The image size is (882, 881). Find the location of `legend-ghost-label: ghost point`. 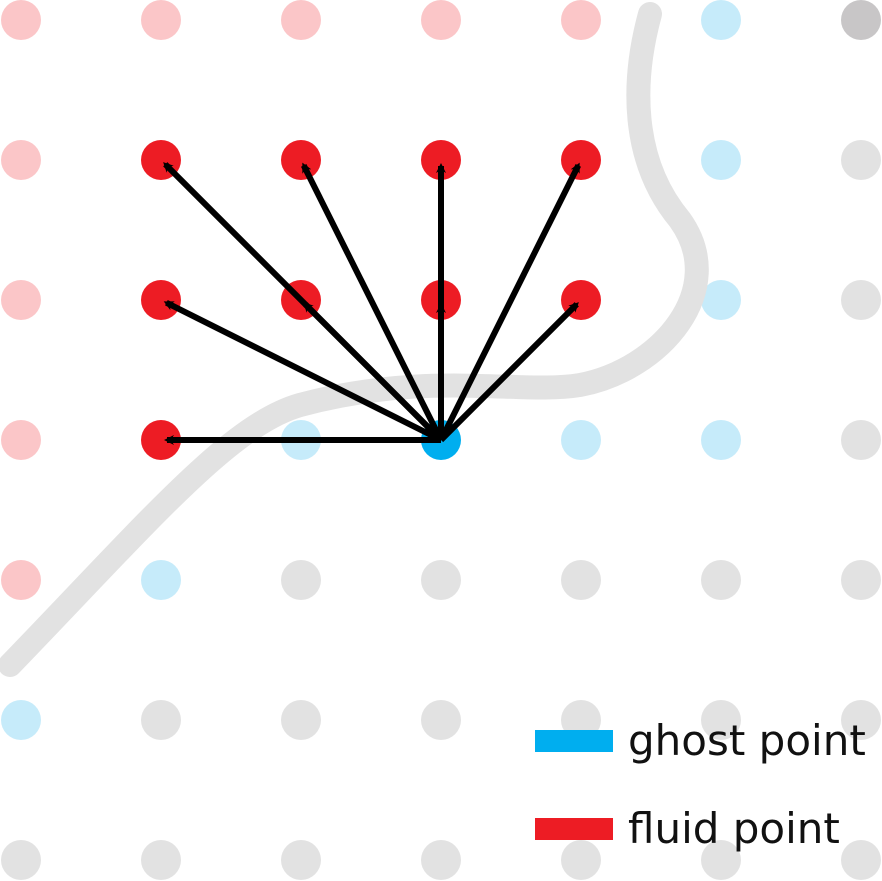

legend-ghost-label: ghost point is located at coordinates (747, 740).